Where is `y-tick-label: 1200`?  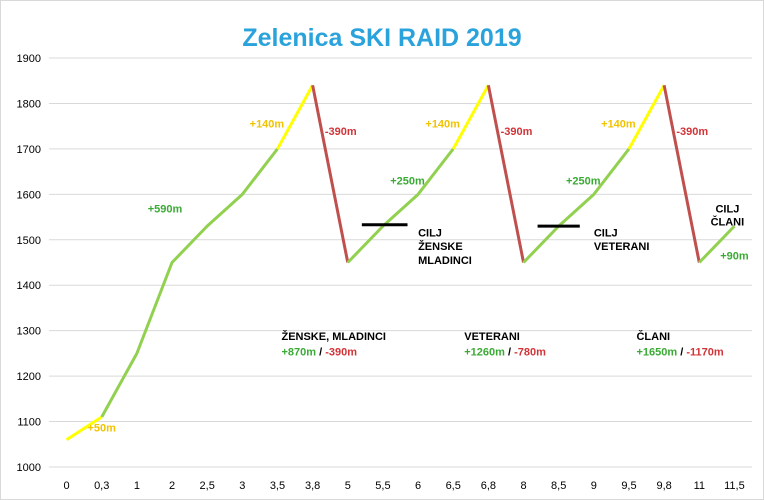
y-tick-label: 1200 is located at coordinates (29, 377).